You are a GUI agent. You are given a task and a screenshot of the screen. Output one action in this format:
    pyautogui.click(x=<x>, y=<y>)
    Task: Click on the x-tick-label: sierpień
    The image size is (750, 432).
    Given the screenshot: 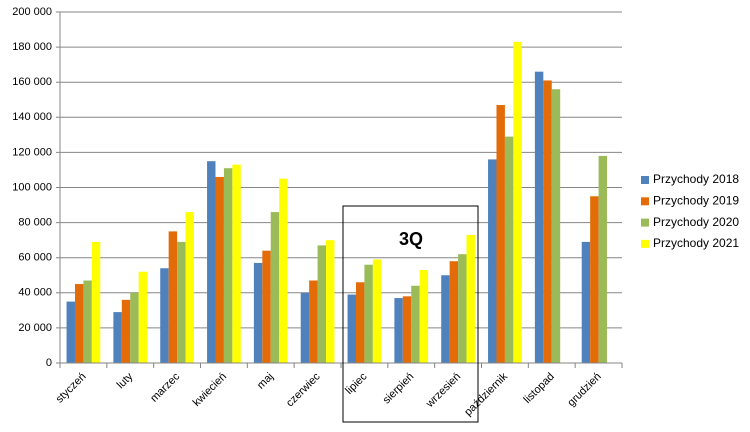 What is the action you would take?
    pyautogui.click(x=399, y=389)
    